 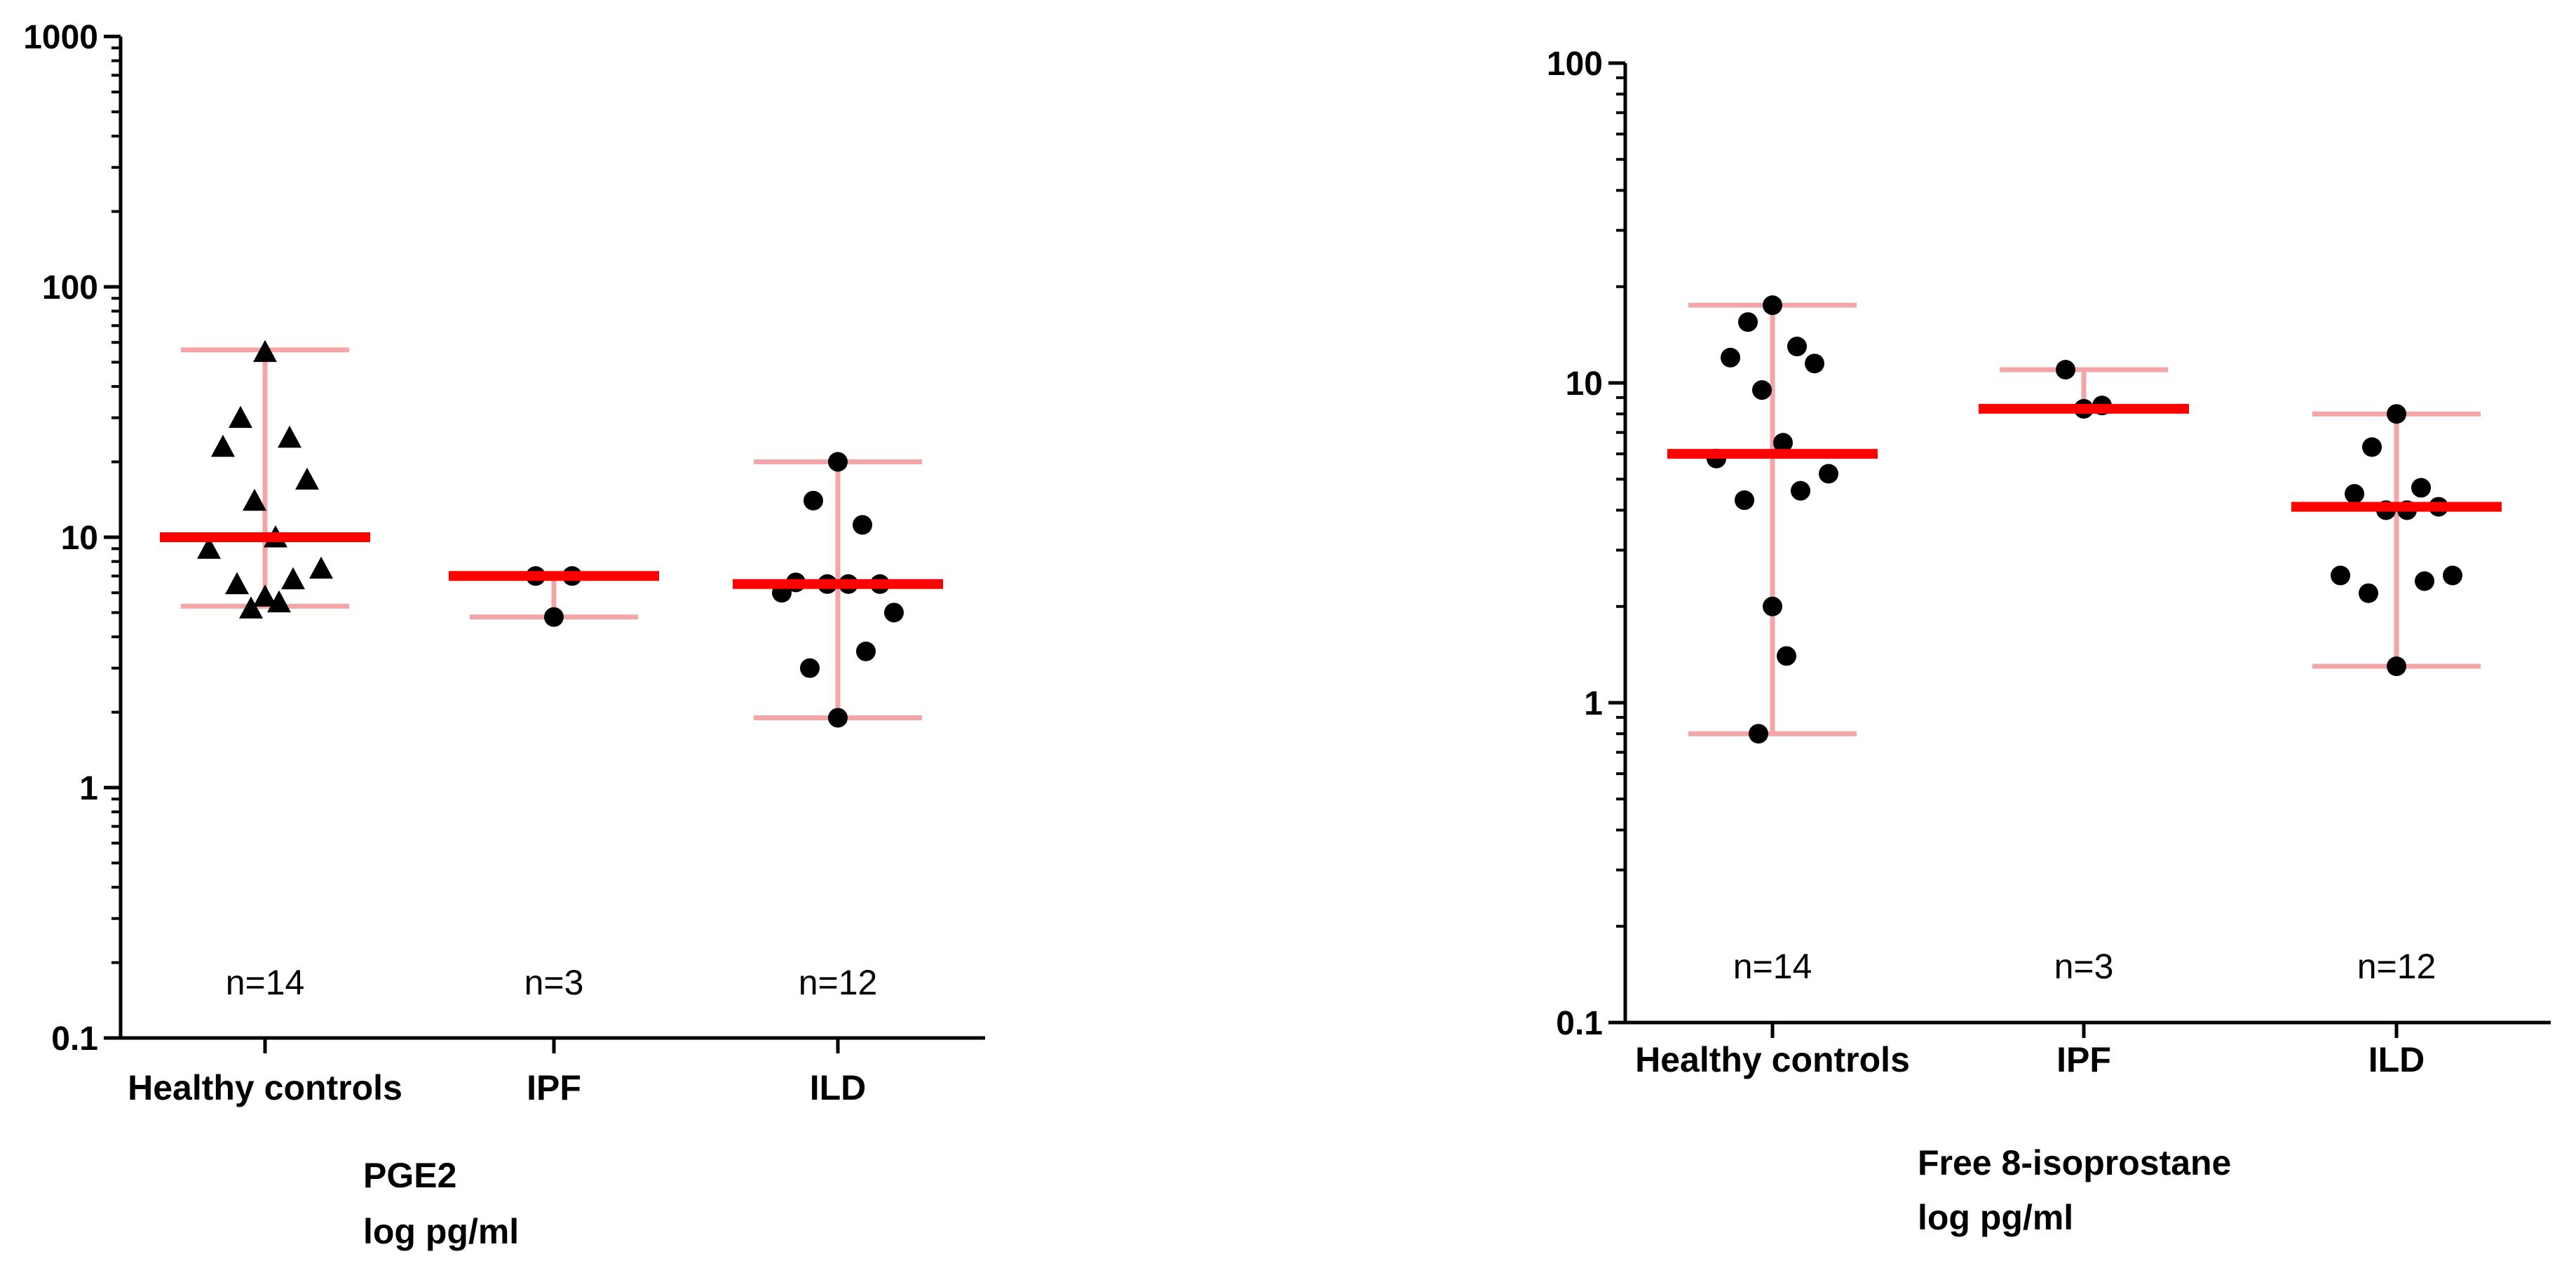 What do you see at coordinates (60, 38) in the screenshot?
I see `y-tick-label: 1000` at bounding box center [60, 38].